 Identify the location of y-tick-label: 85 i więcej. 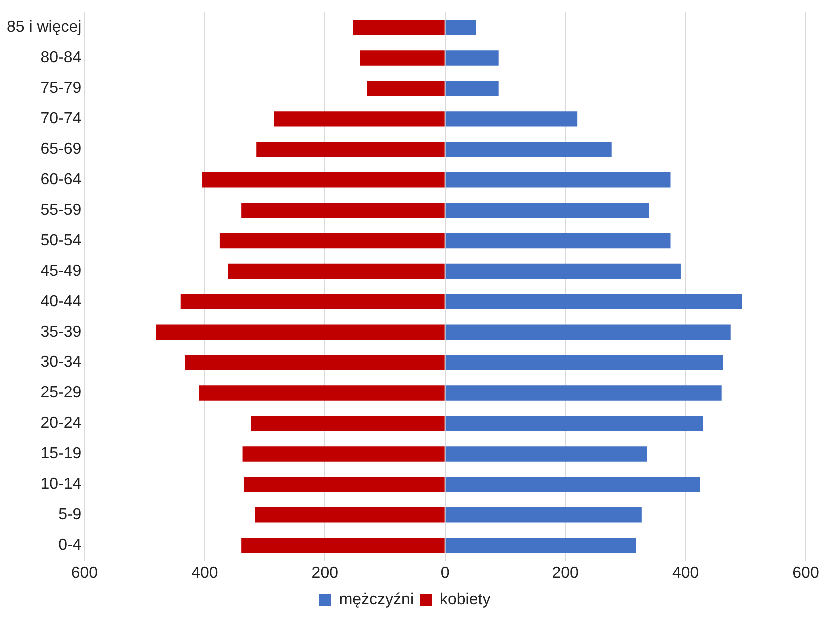
(44, 27).